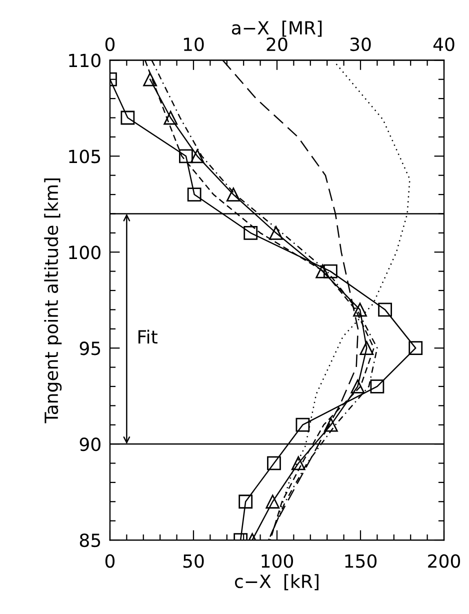  What do you see at coordinates (193, 561) in the screenshot?
I see `x-tick-label: 50` at bounding box center [193, 561].